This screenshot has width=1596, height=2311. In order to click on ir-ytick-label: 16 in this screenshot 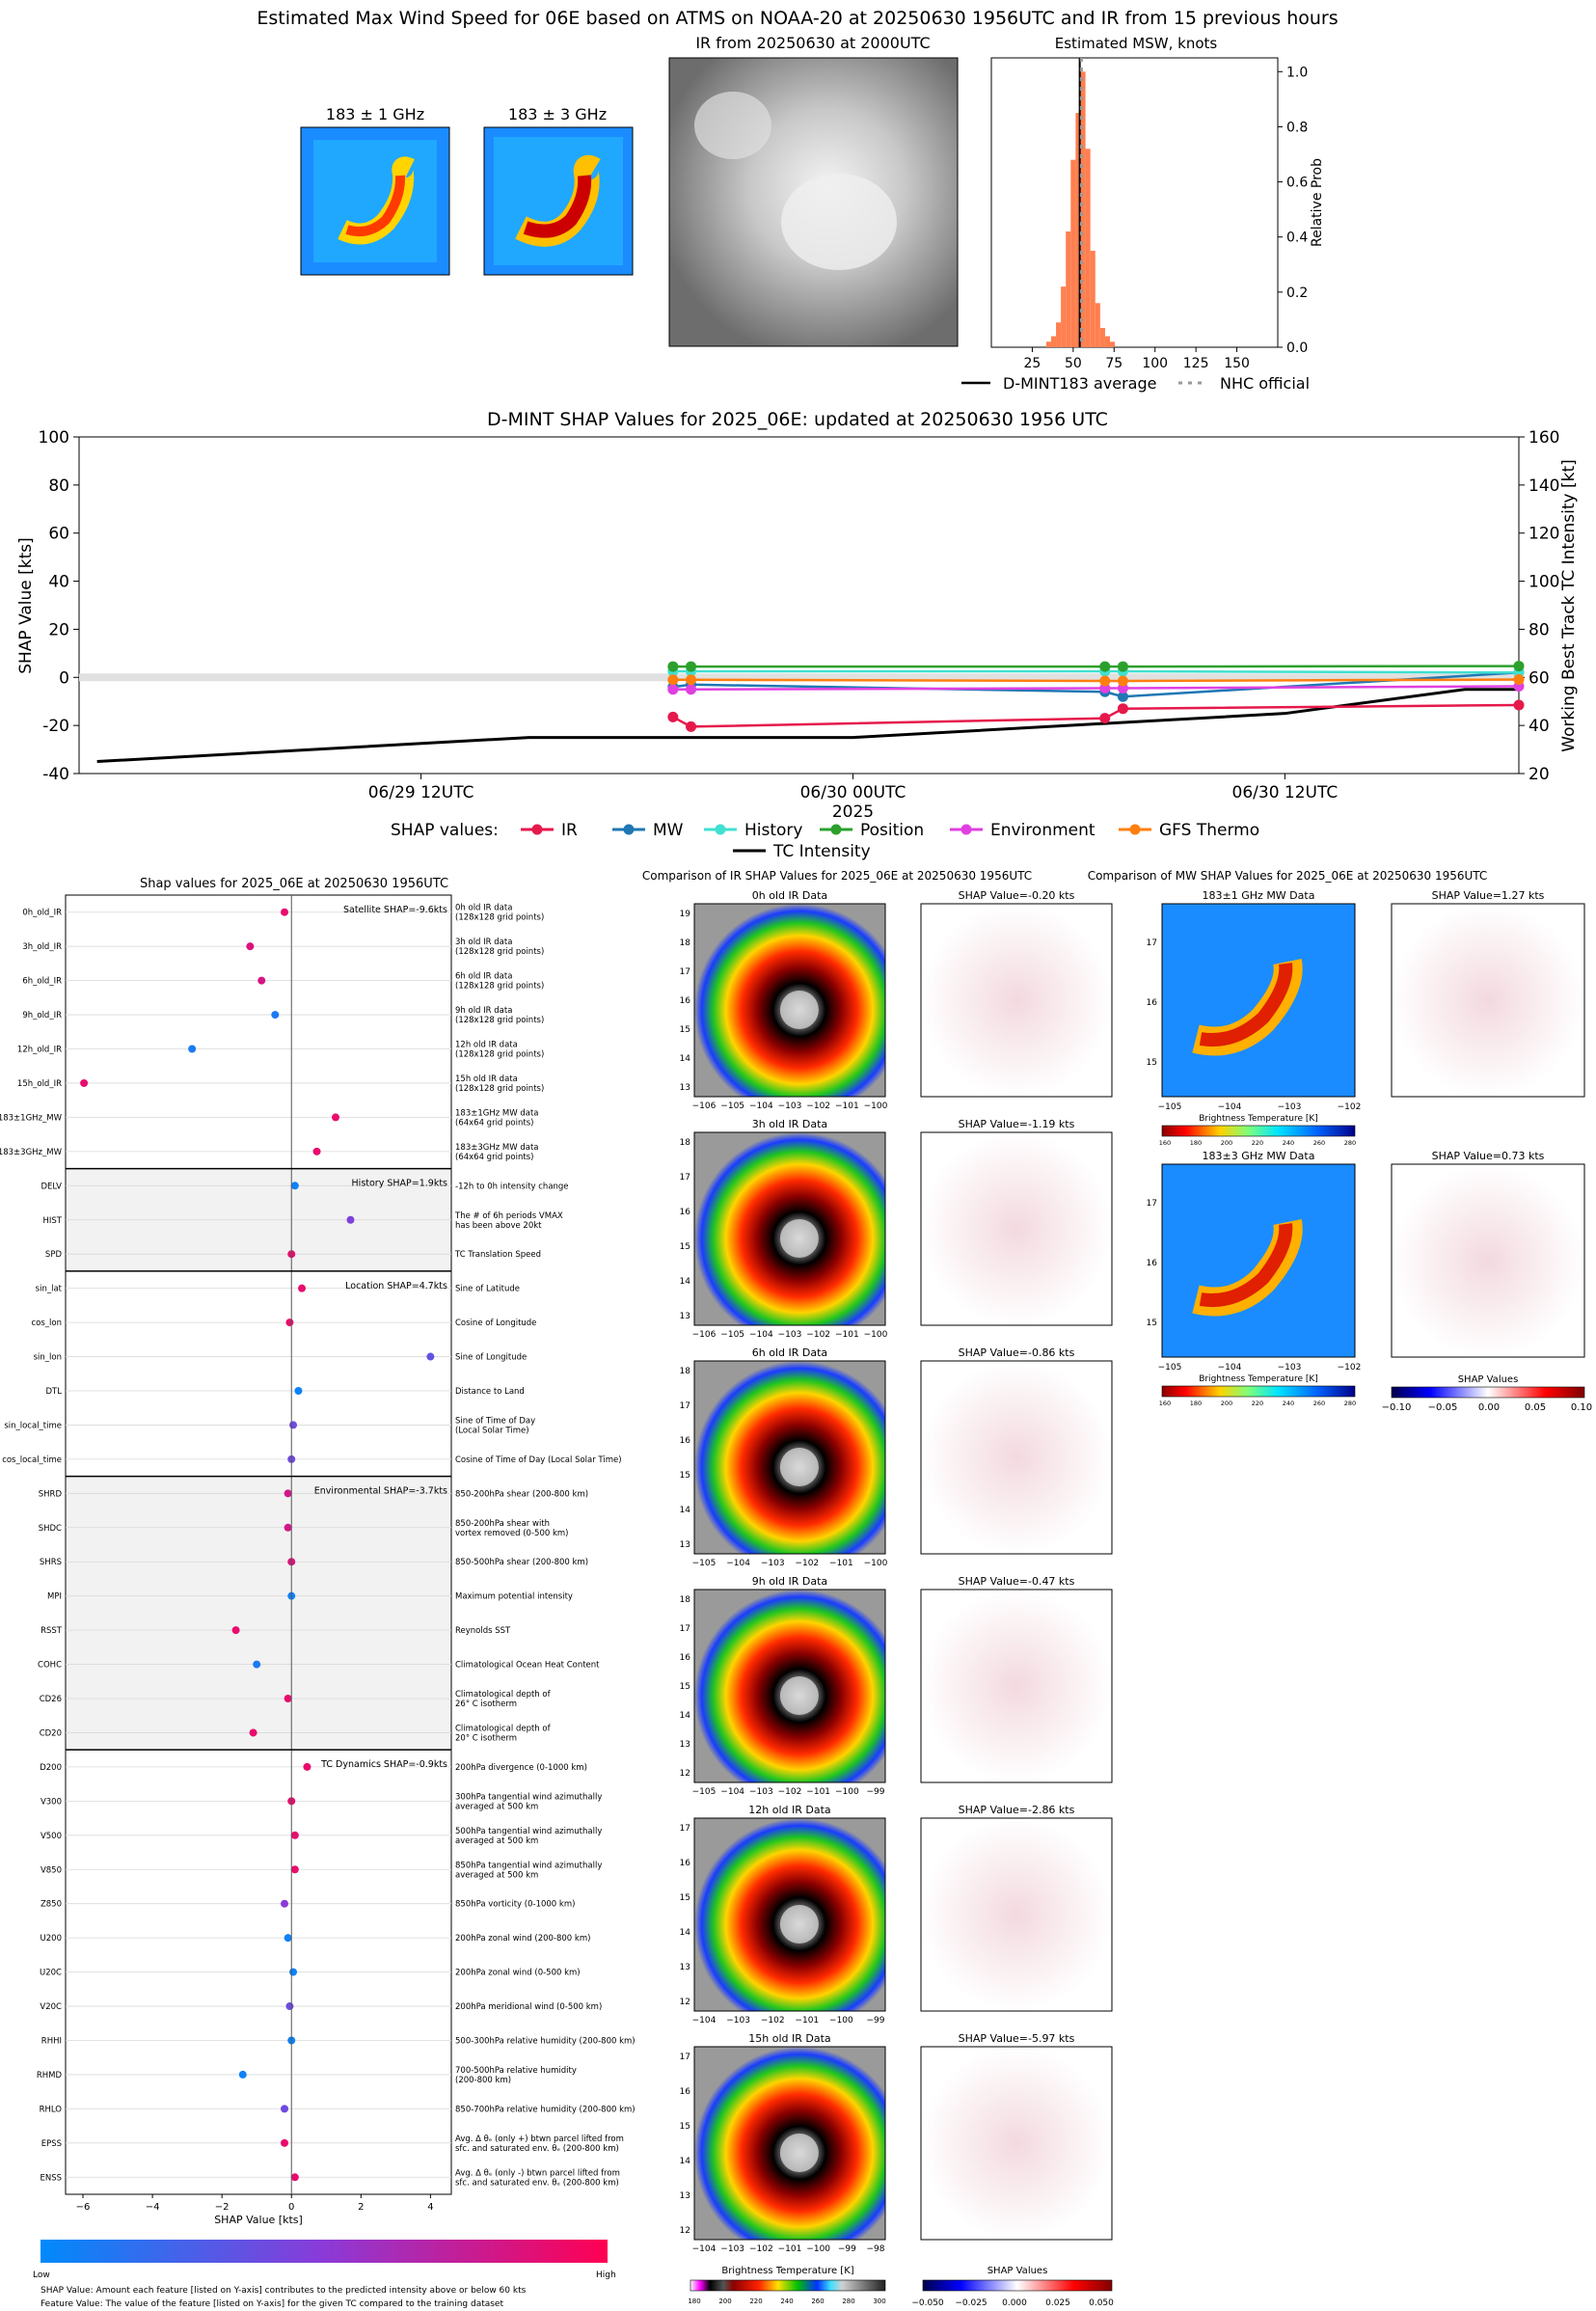, I will do `click(686, 1863)`.